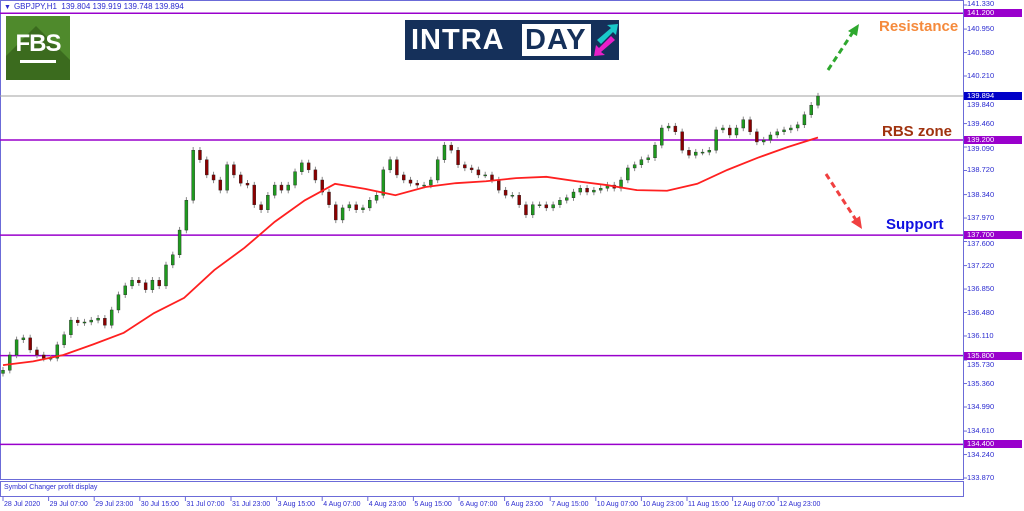 This screenshot has width=1024, height=511. What do you see at coordinates (114, 504) in the screenshot?
I see `x-tick-label: 29 Jul 23:00` at bounding box center [114, 504].